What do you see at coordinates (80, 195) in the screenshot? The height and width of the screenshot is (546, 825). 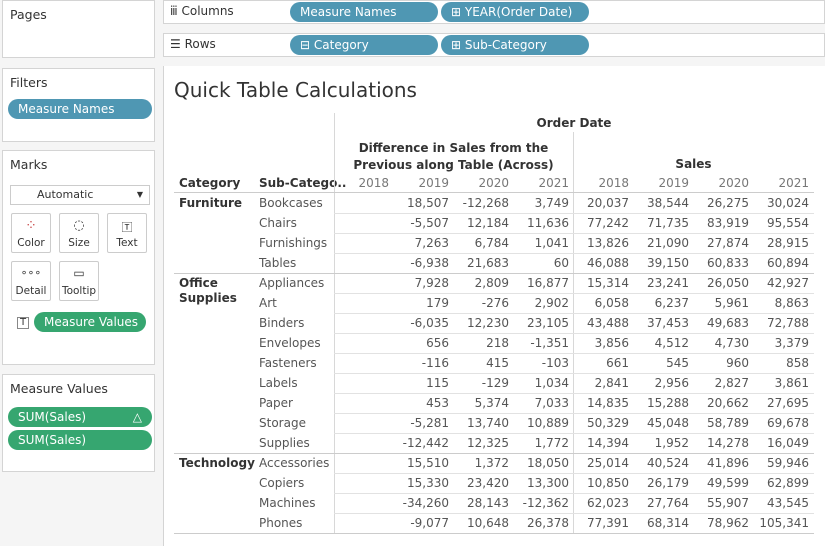 I see `mark-type-dropdown: Automatic ▼` at bounding box center [80, 195].